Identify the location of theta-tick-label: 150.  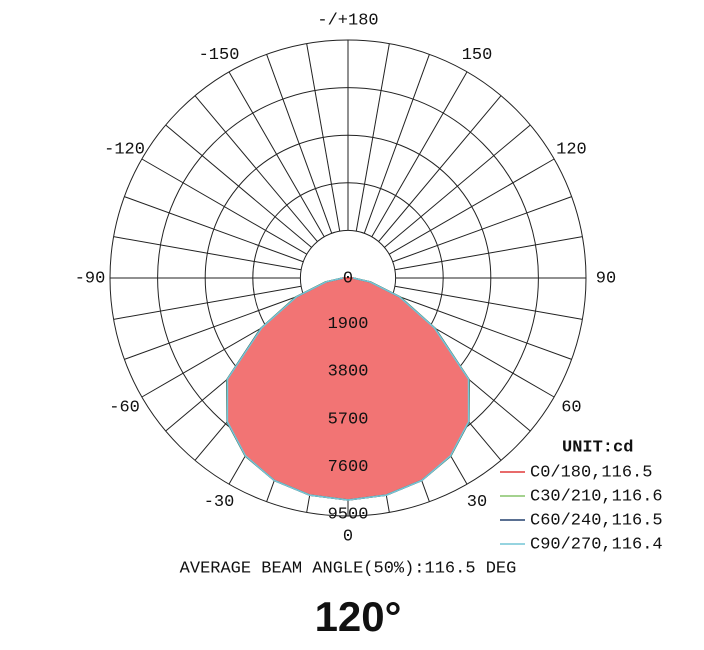
(477, 55).